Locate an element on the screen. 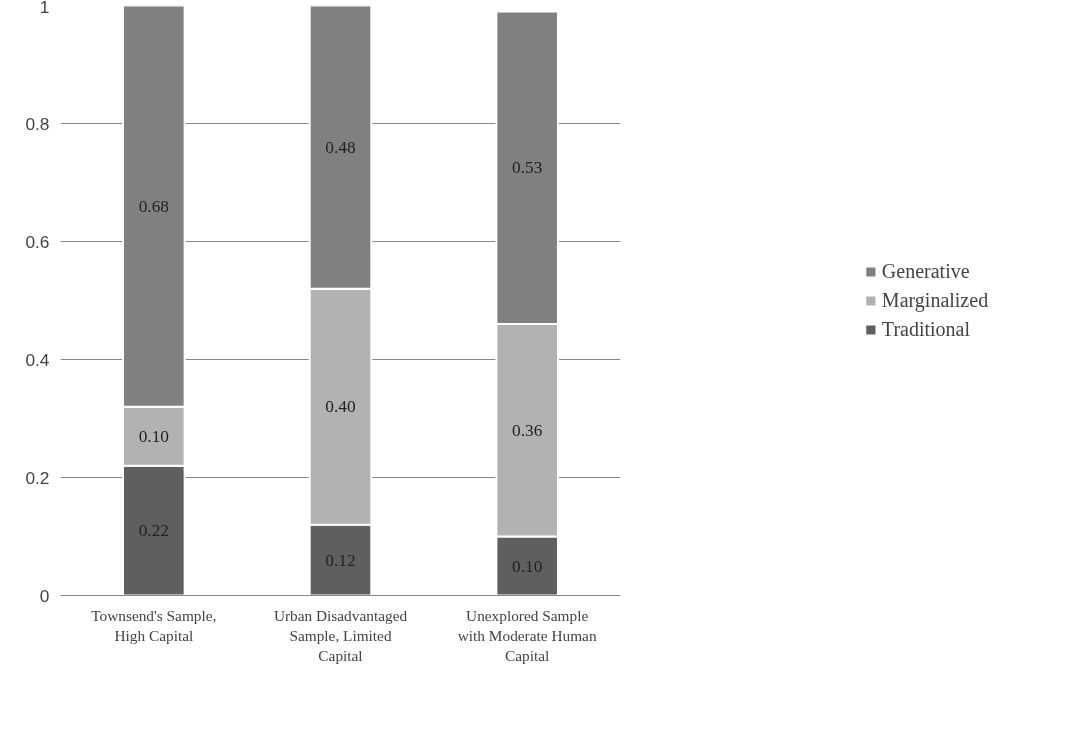  data-label: 0.22 is located at coordinates (153, 531).